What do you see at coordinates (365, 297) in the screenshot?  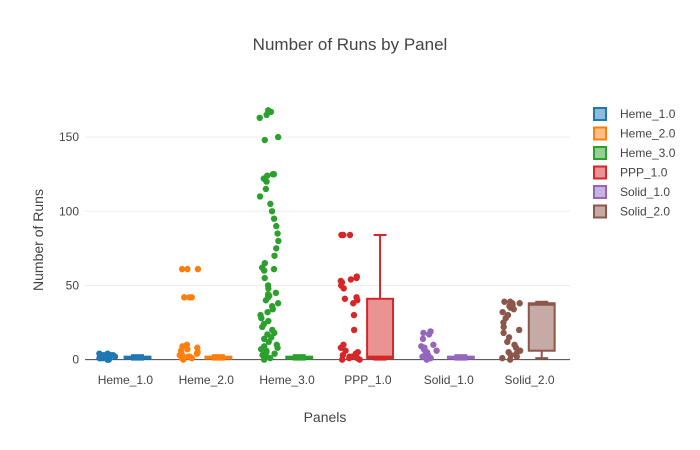 I see `series-PPP_1.0` at bounding box center [365, 297].